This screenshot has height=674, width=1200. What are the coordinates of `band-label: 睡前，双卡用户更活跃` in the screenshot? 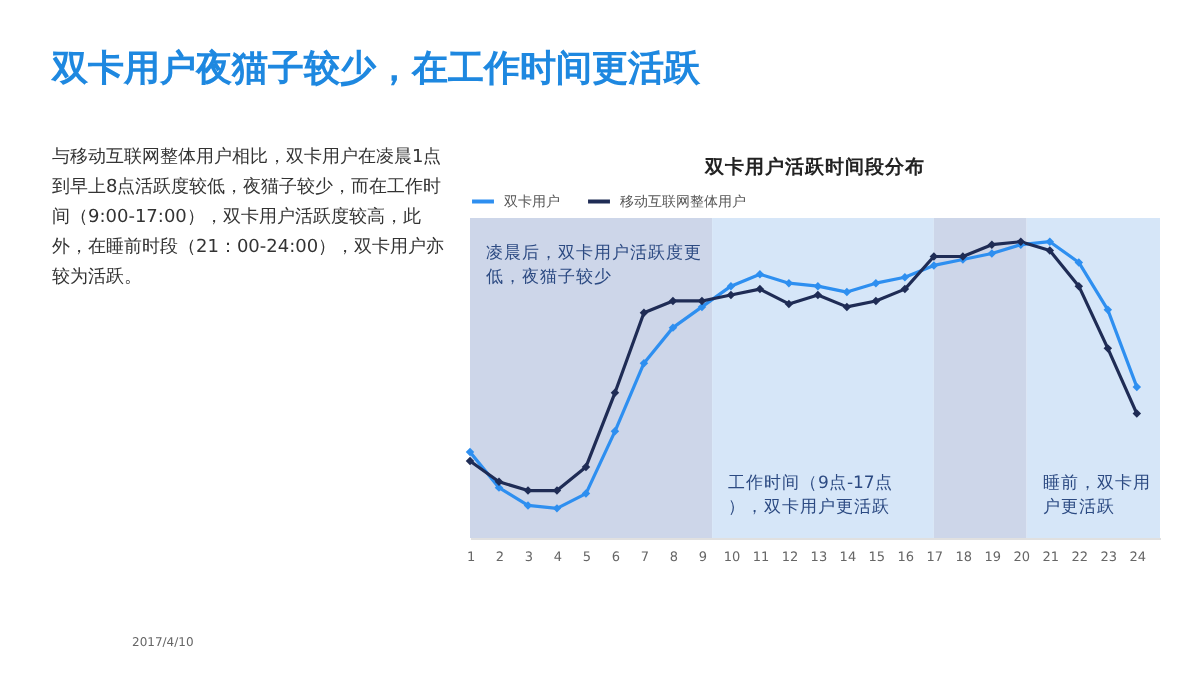 It's located at (1096, 495).